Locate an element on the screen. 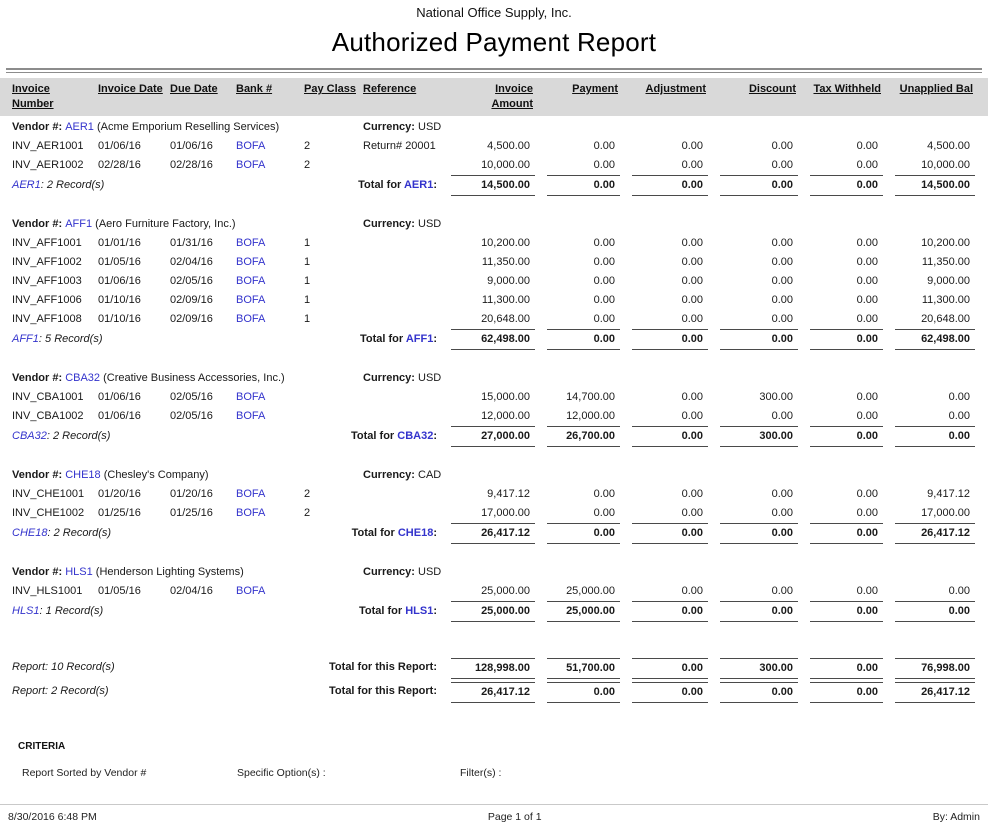 The height and width of the screenshot is (840, 988). page-footer: 8/30/2016 6:48 PM Page 1 of 1 By: Admin is located at coordinates (494, 817).